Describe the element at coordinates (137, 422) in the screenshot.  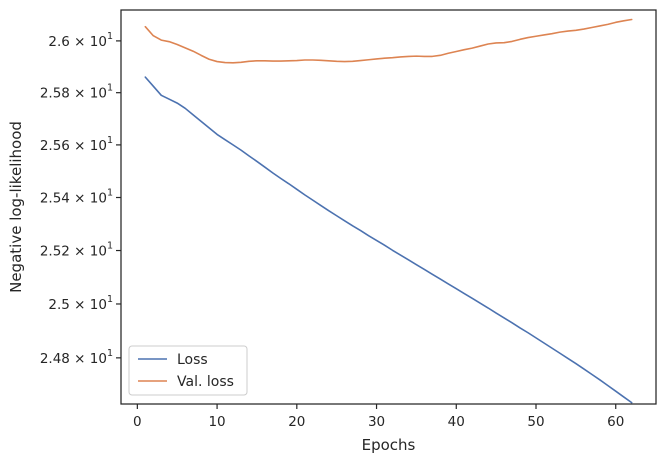
I see `x-tick-label: 0` at that location.